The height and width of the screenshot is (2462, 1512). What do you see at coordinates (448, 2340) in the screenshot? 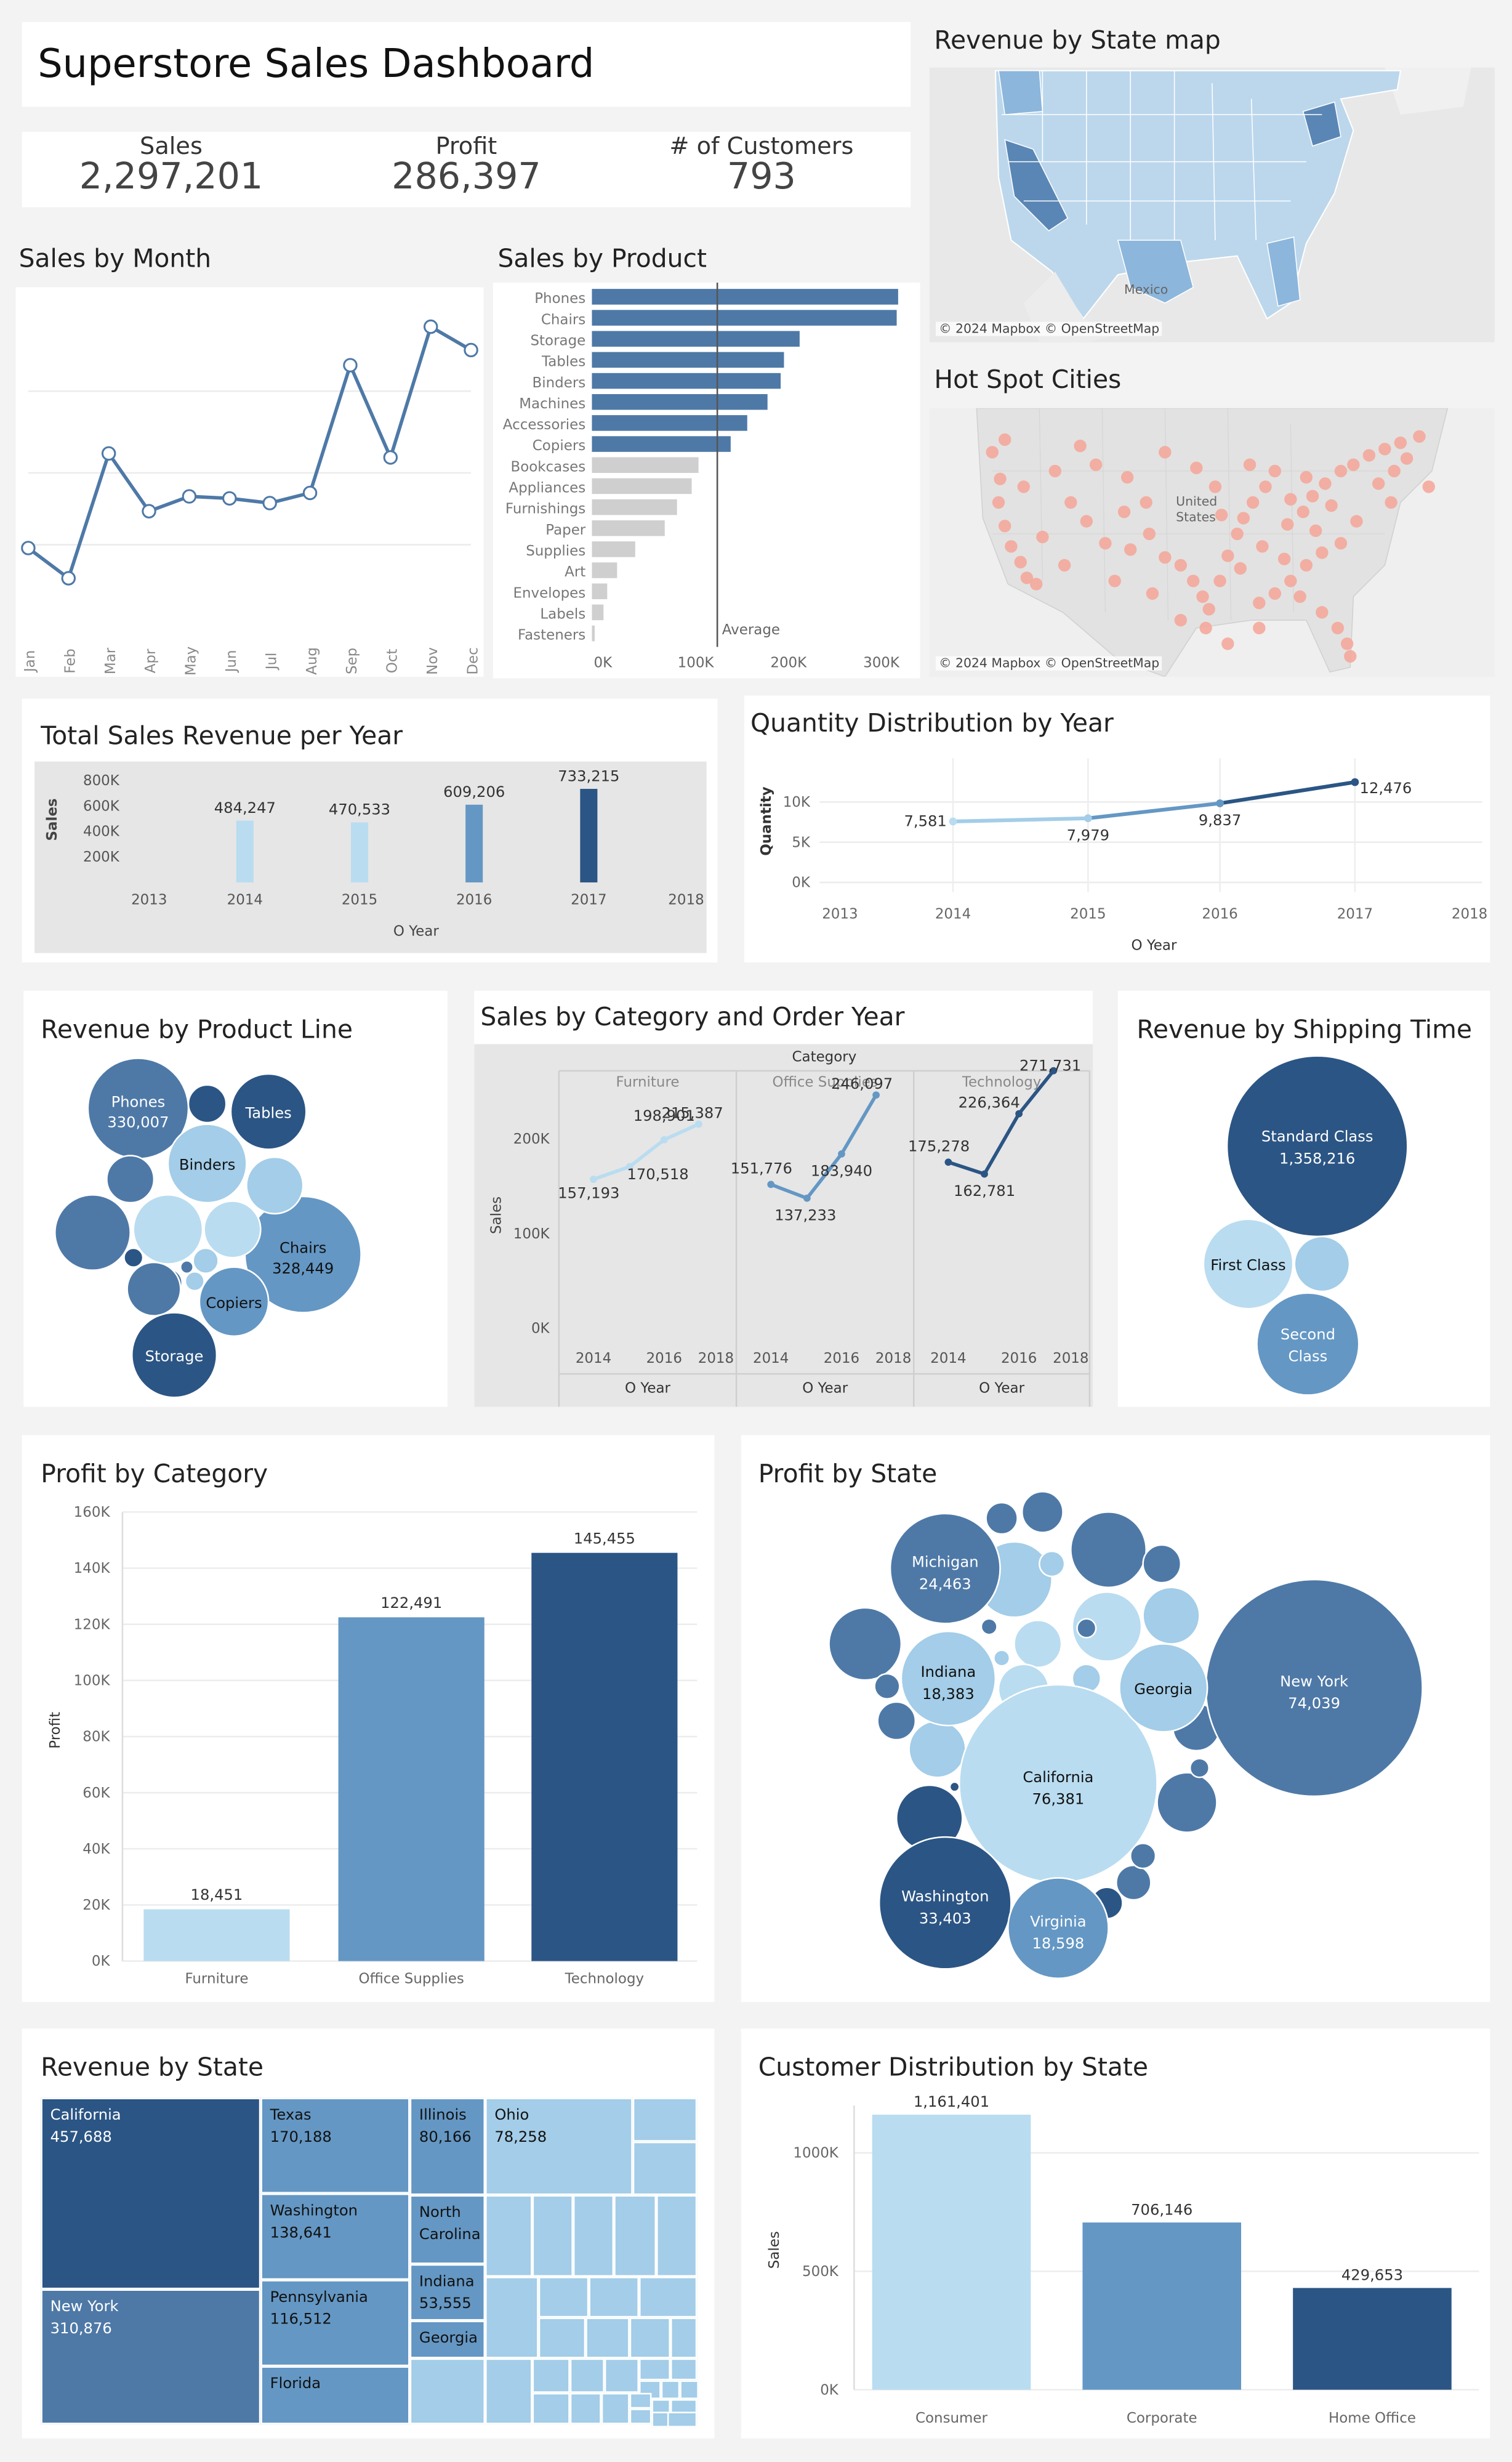
I see `treemap-cell: Georgia` at bounding box center [448, 2340].